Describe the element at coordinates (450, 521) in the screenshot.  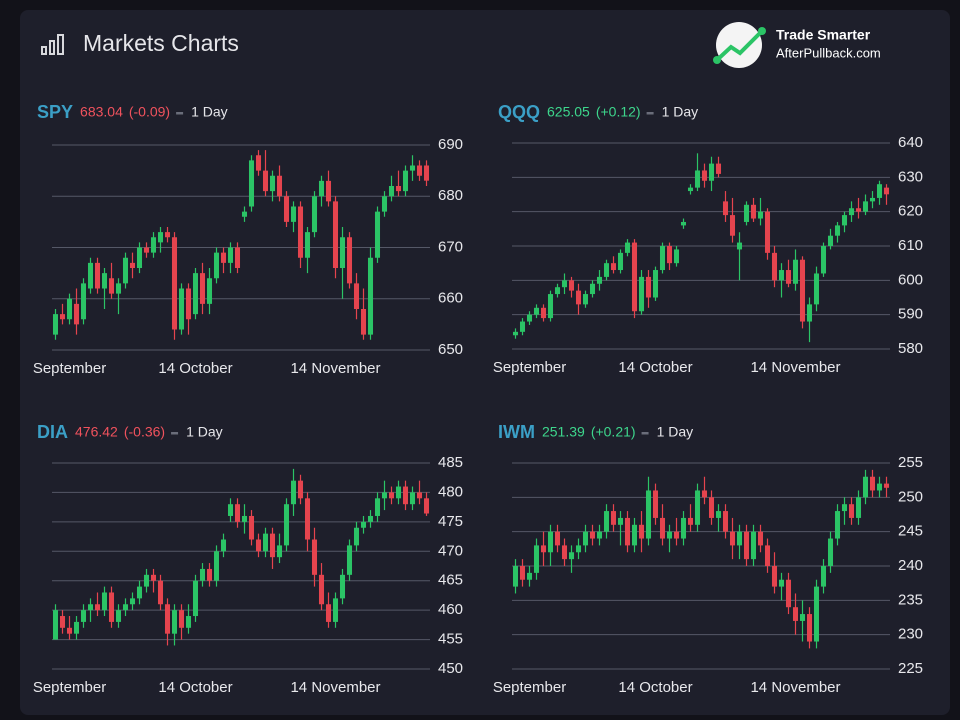
I see `y-tick-label: 475` at that location.